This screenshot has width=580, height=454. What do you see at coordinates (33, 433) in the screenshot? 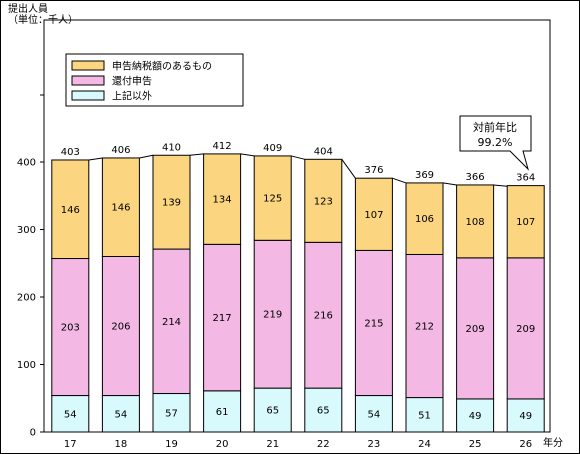
I see `y-tick-label: 0` at bounding box center [33, 433].